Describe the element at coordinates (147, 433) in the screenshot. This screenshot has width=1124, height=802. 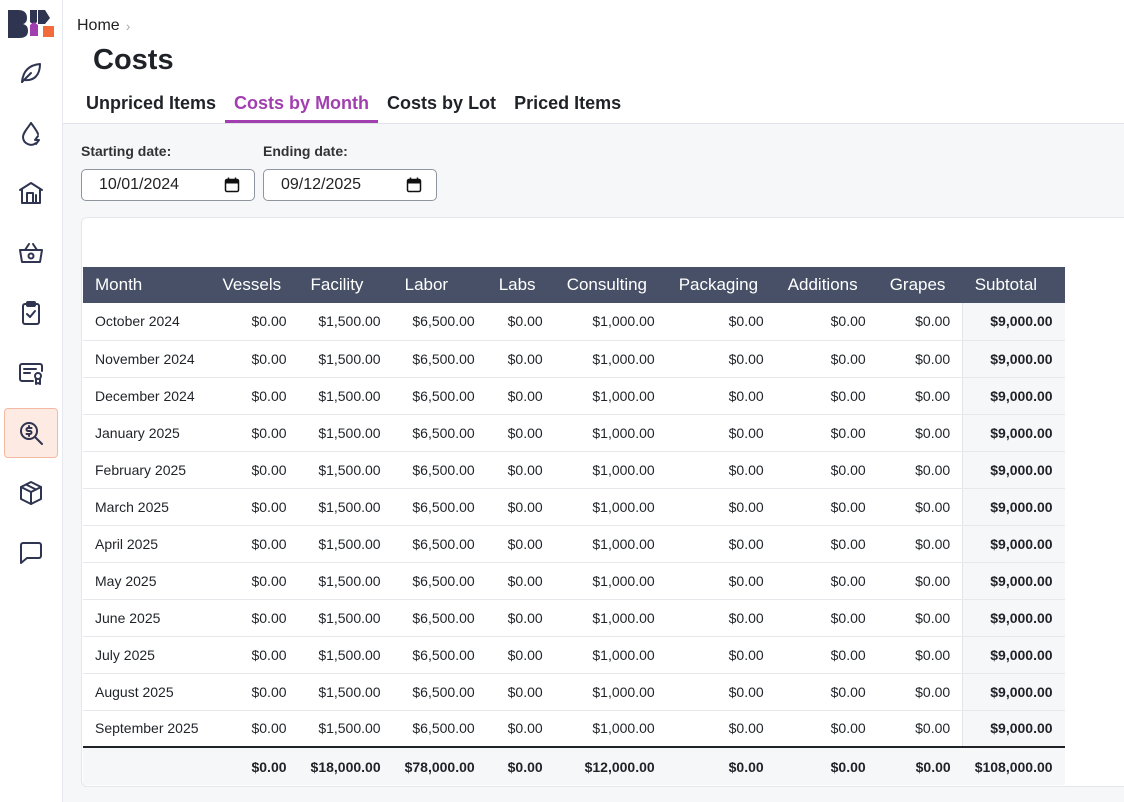
I see `month-cell: January 2025` at that location.